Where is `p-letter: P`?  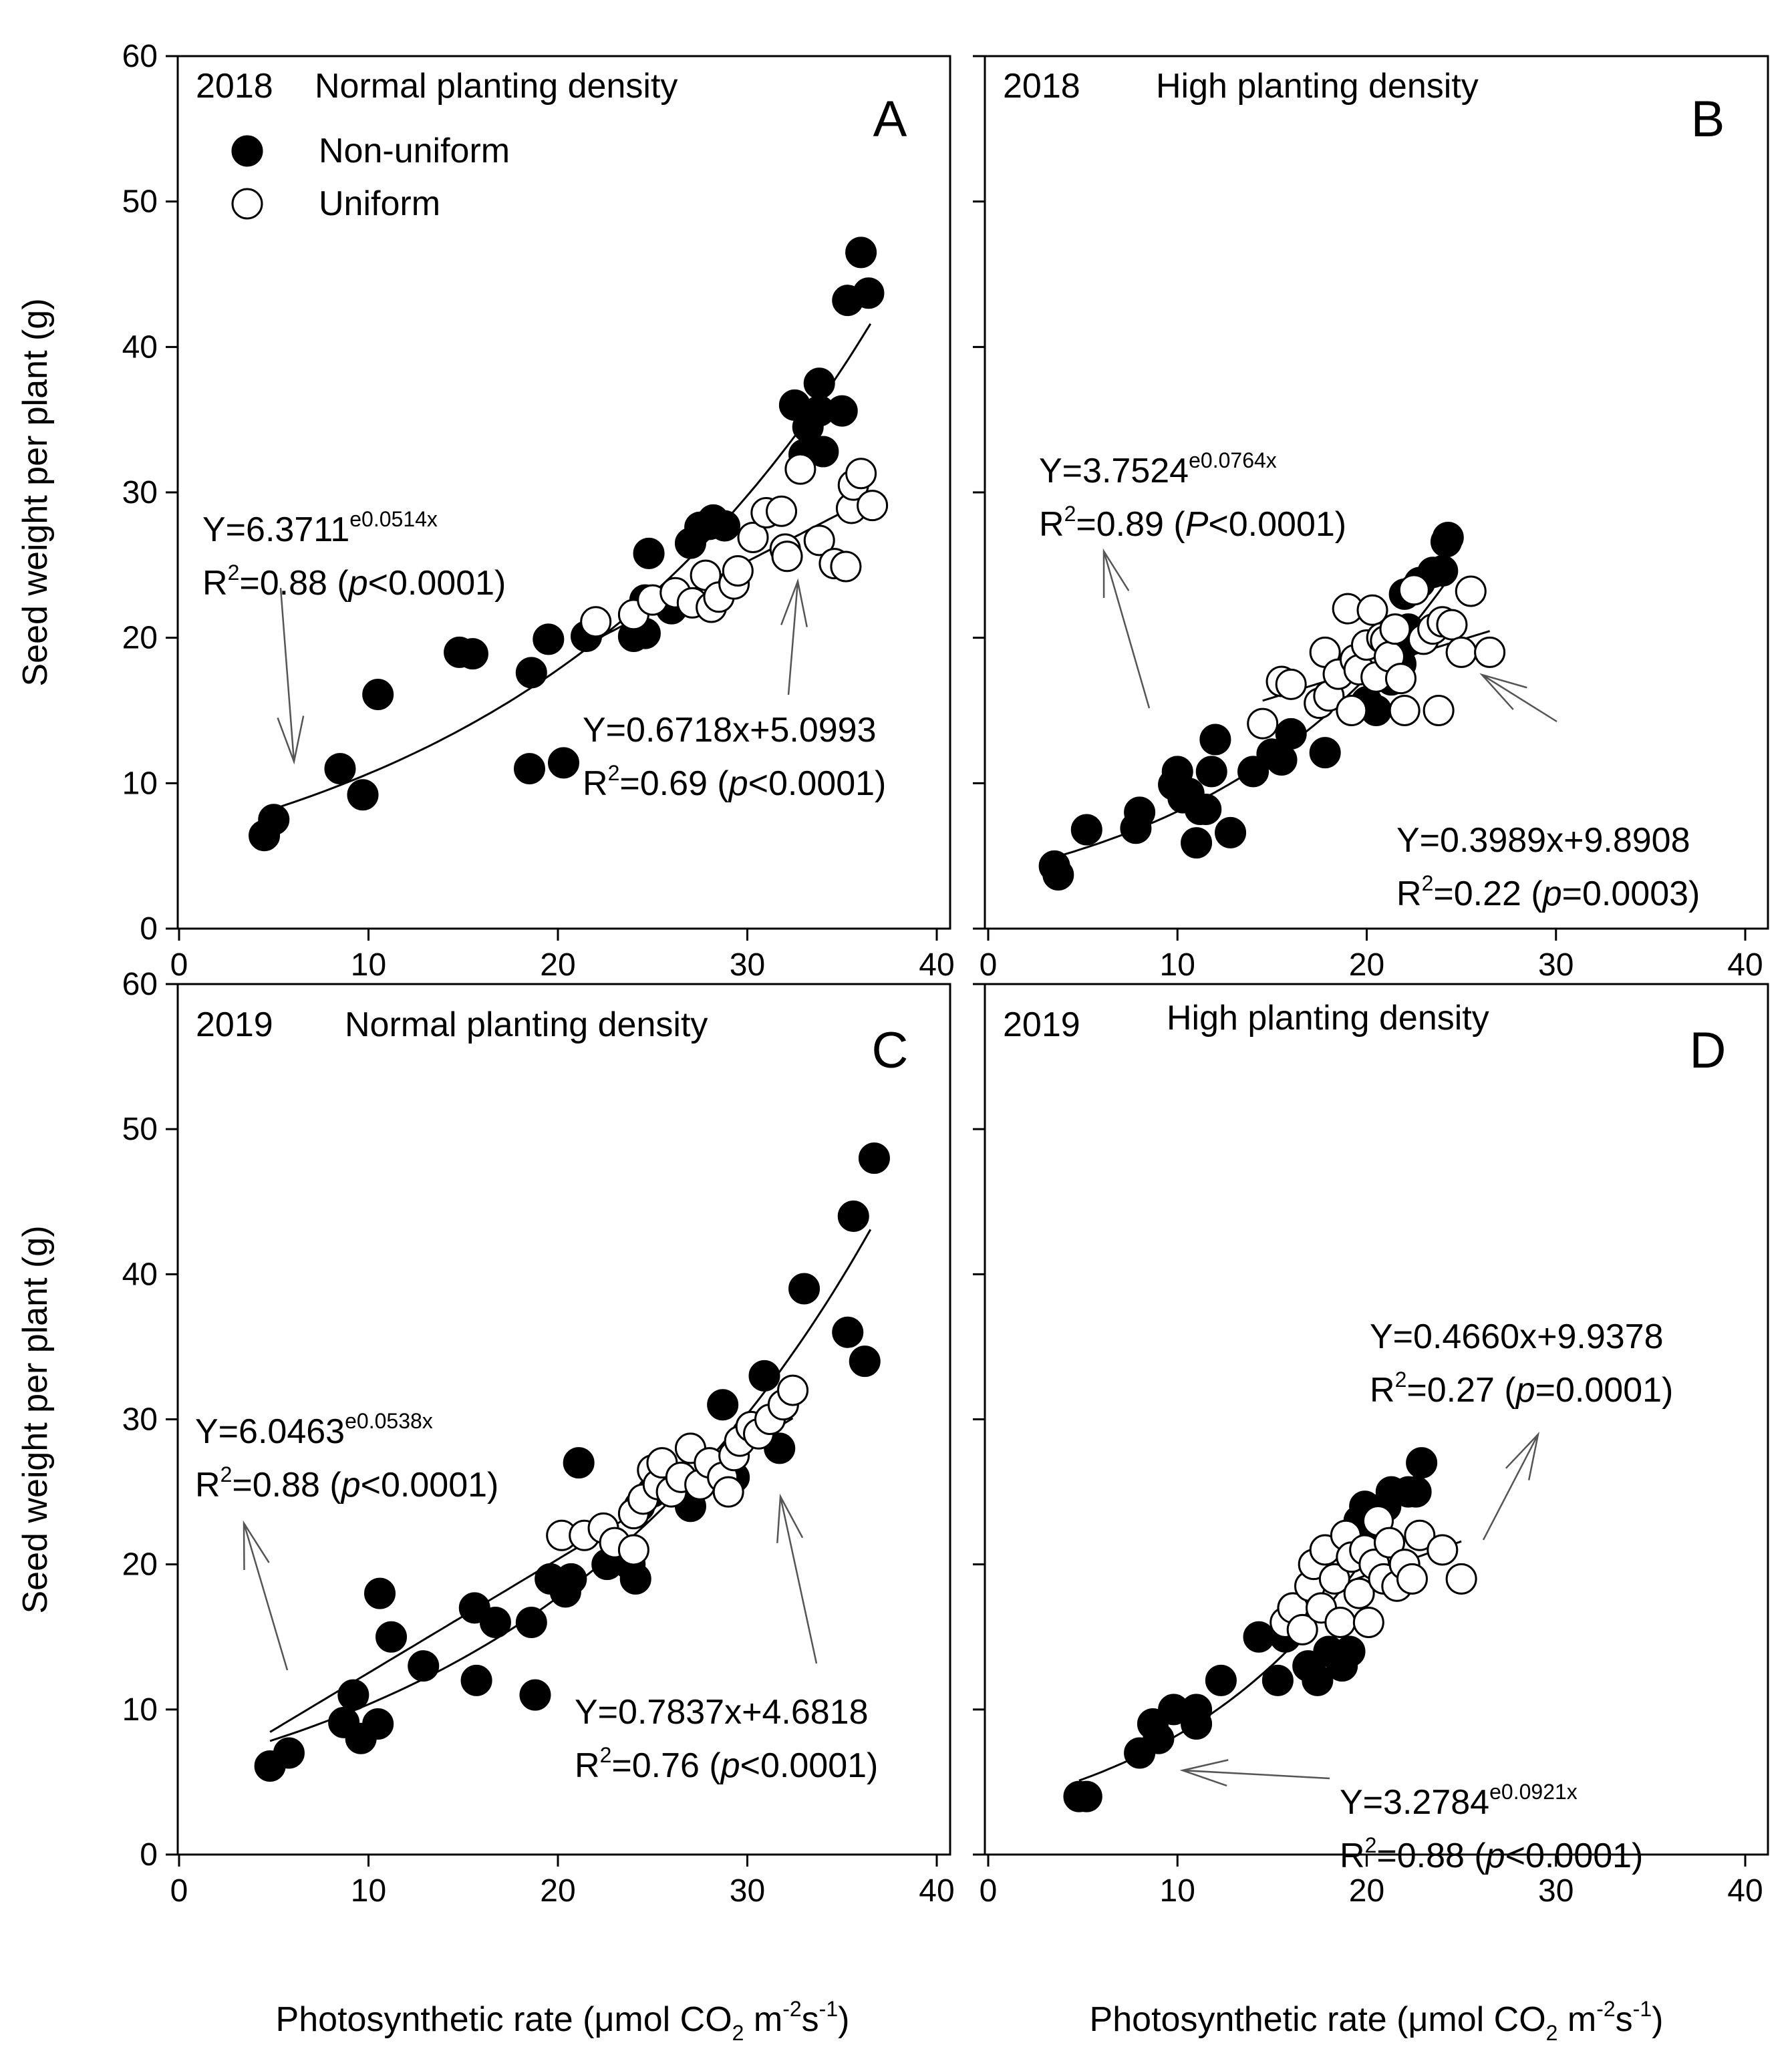 p-letter: P is located at coordinates (1197, 524).